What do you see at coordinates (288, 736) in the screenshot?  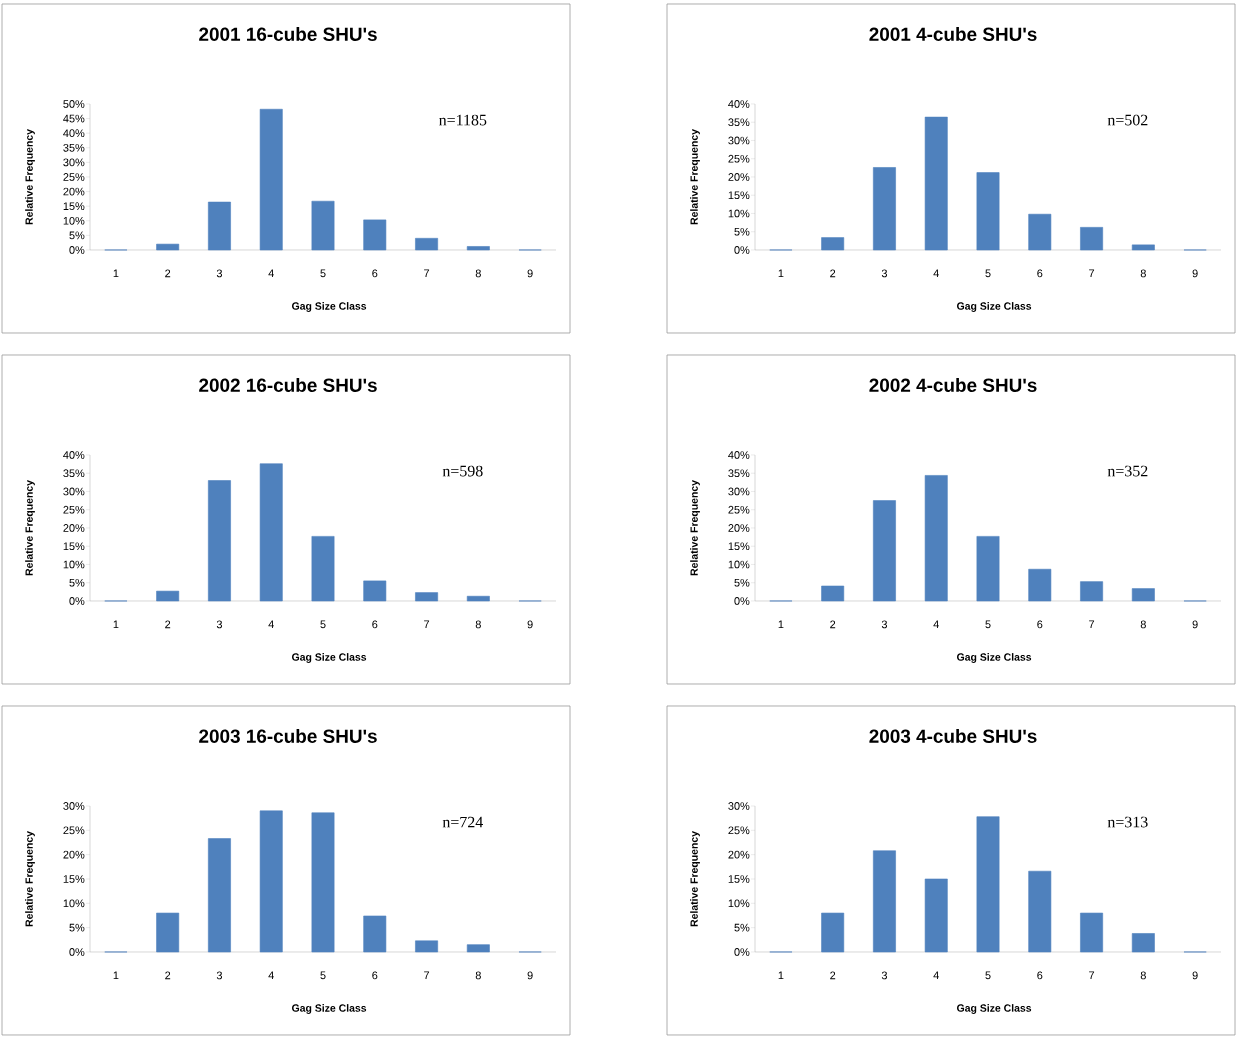 I see `chart-title: 2003 16-cube SHU's` at bounding box center [288, 736].